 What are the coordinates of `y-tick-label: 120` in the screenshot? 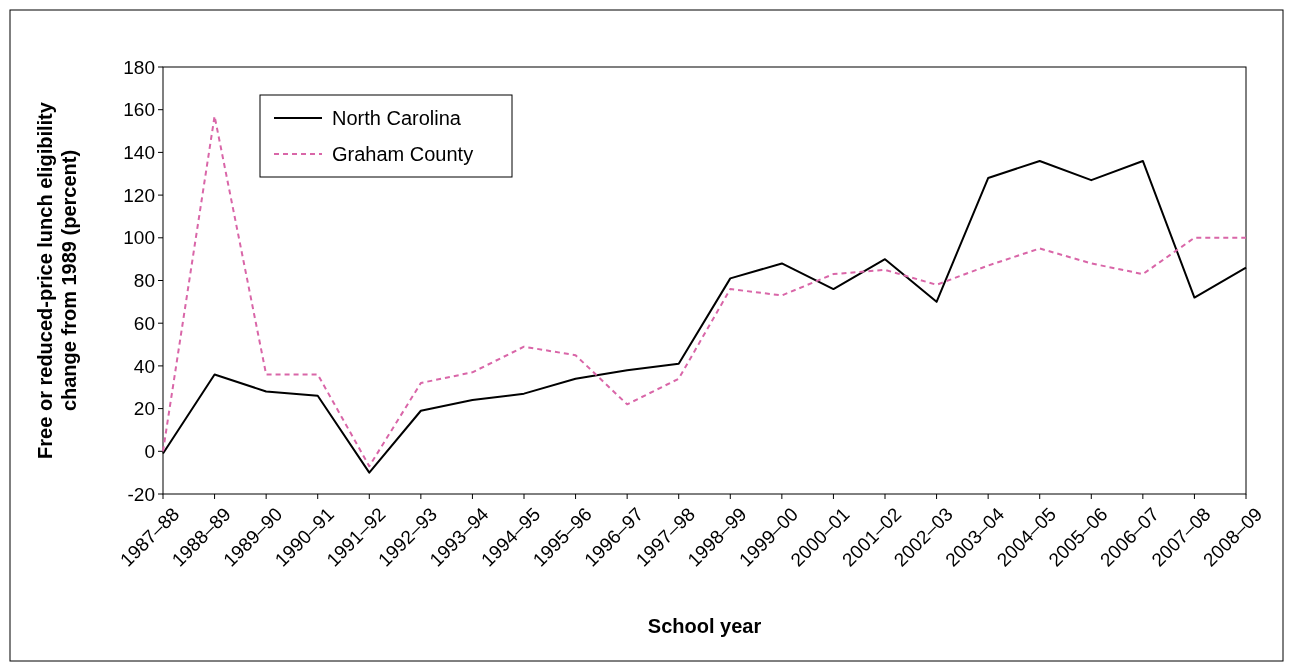 It's located at (139, 195).